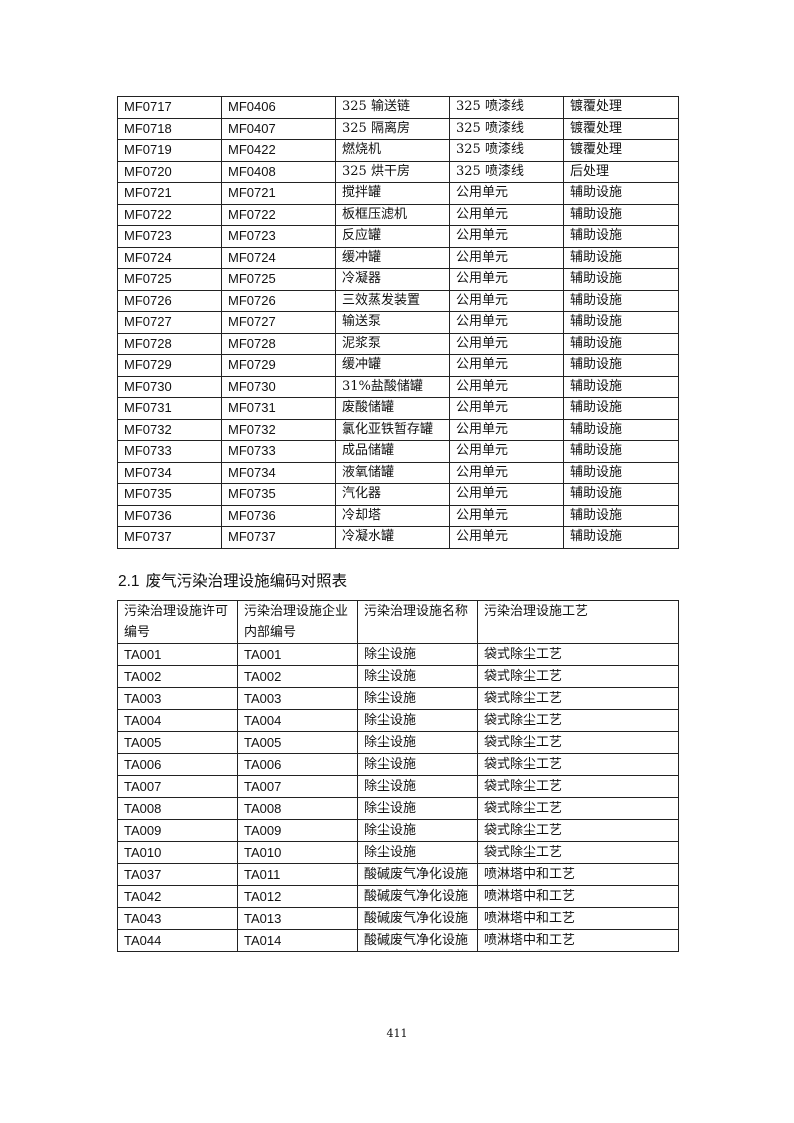  I want to click on table-row: TA001 TA001 除尘设施 袋式除尘工艺, so click(398, 654).